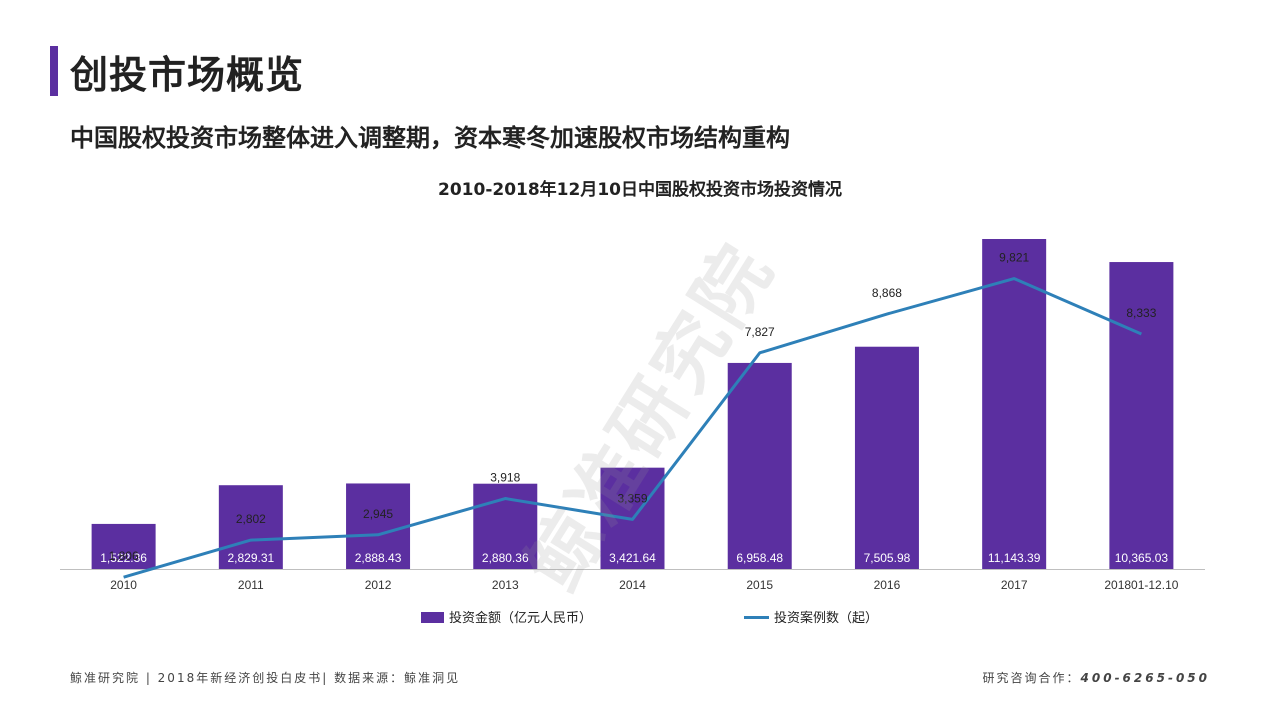 This screenshot has height=720, width=1280. I want to click on x-tick-label-201801-12.10: 201801-12.10, so click(1141, 585).